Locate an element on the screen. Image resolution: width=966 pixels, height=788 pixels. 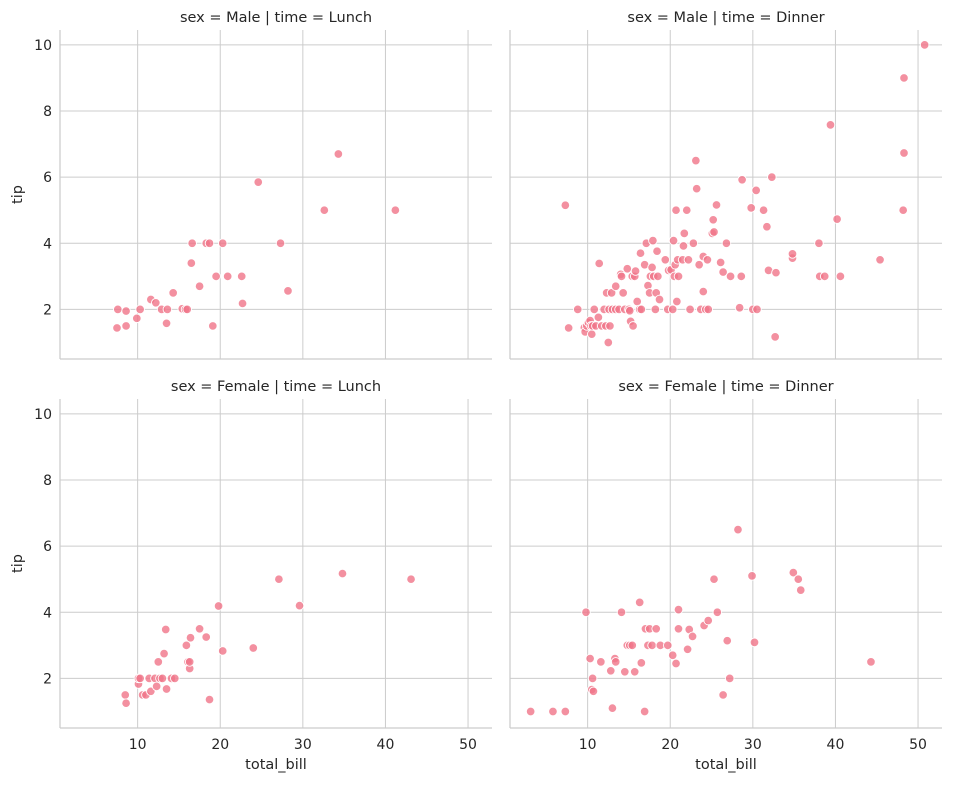
x-tick-label: 30 is located at coordinates (753, 745).